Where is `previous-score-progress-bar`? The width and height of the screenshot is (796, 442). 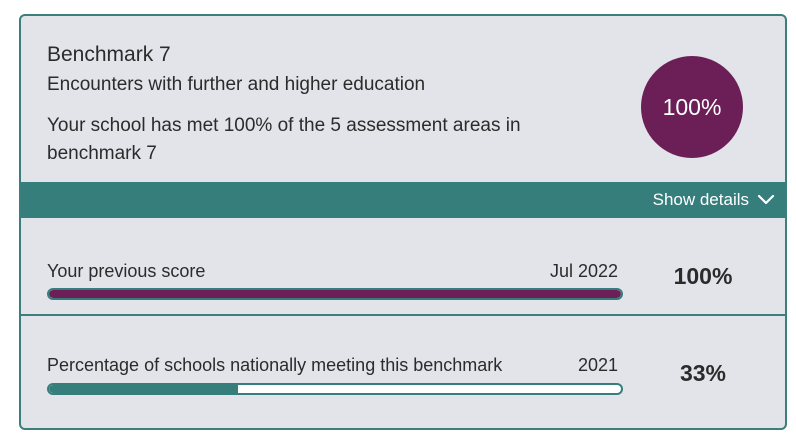
previous-score-progress-bar is located at coordinates (335, 294).